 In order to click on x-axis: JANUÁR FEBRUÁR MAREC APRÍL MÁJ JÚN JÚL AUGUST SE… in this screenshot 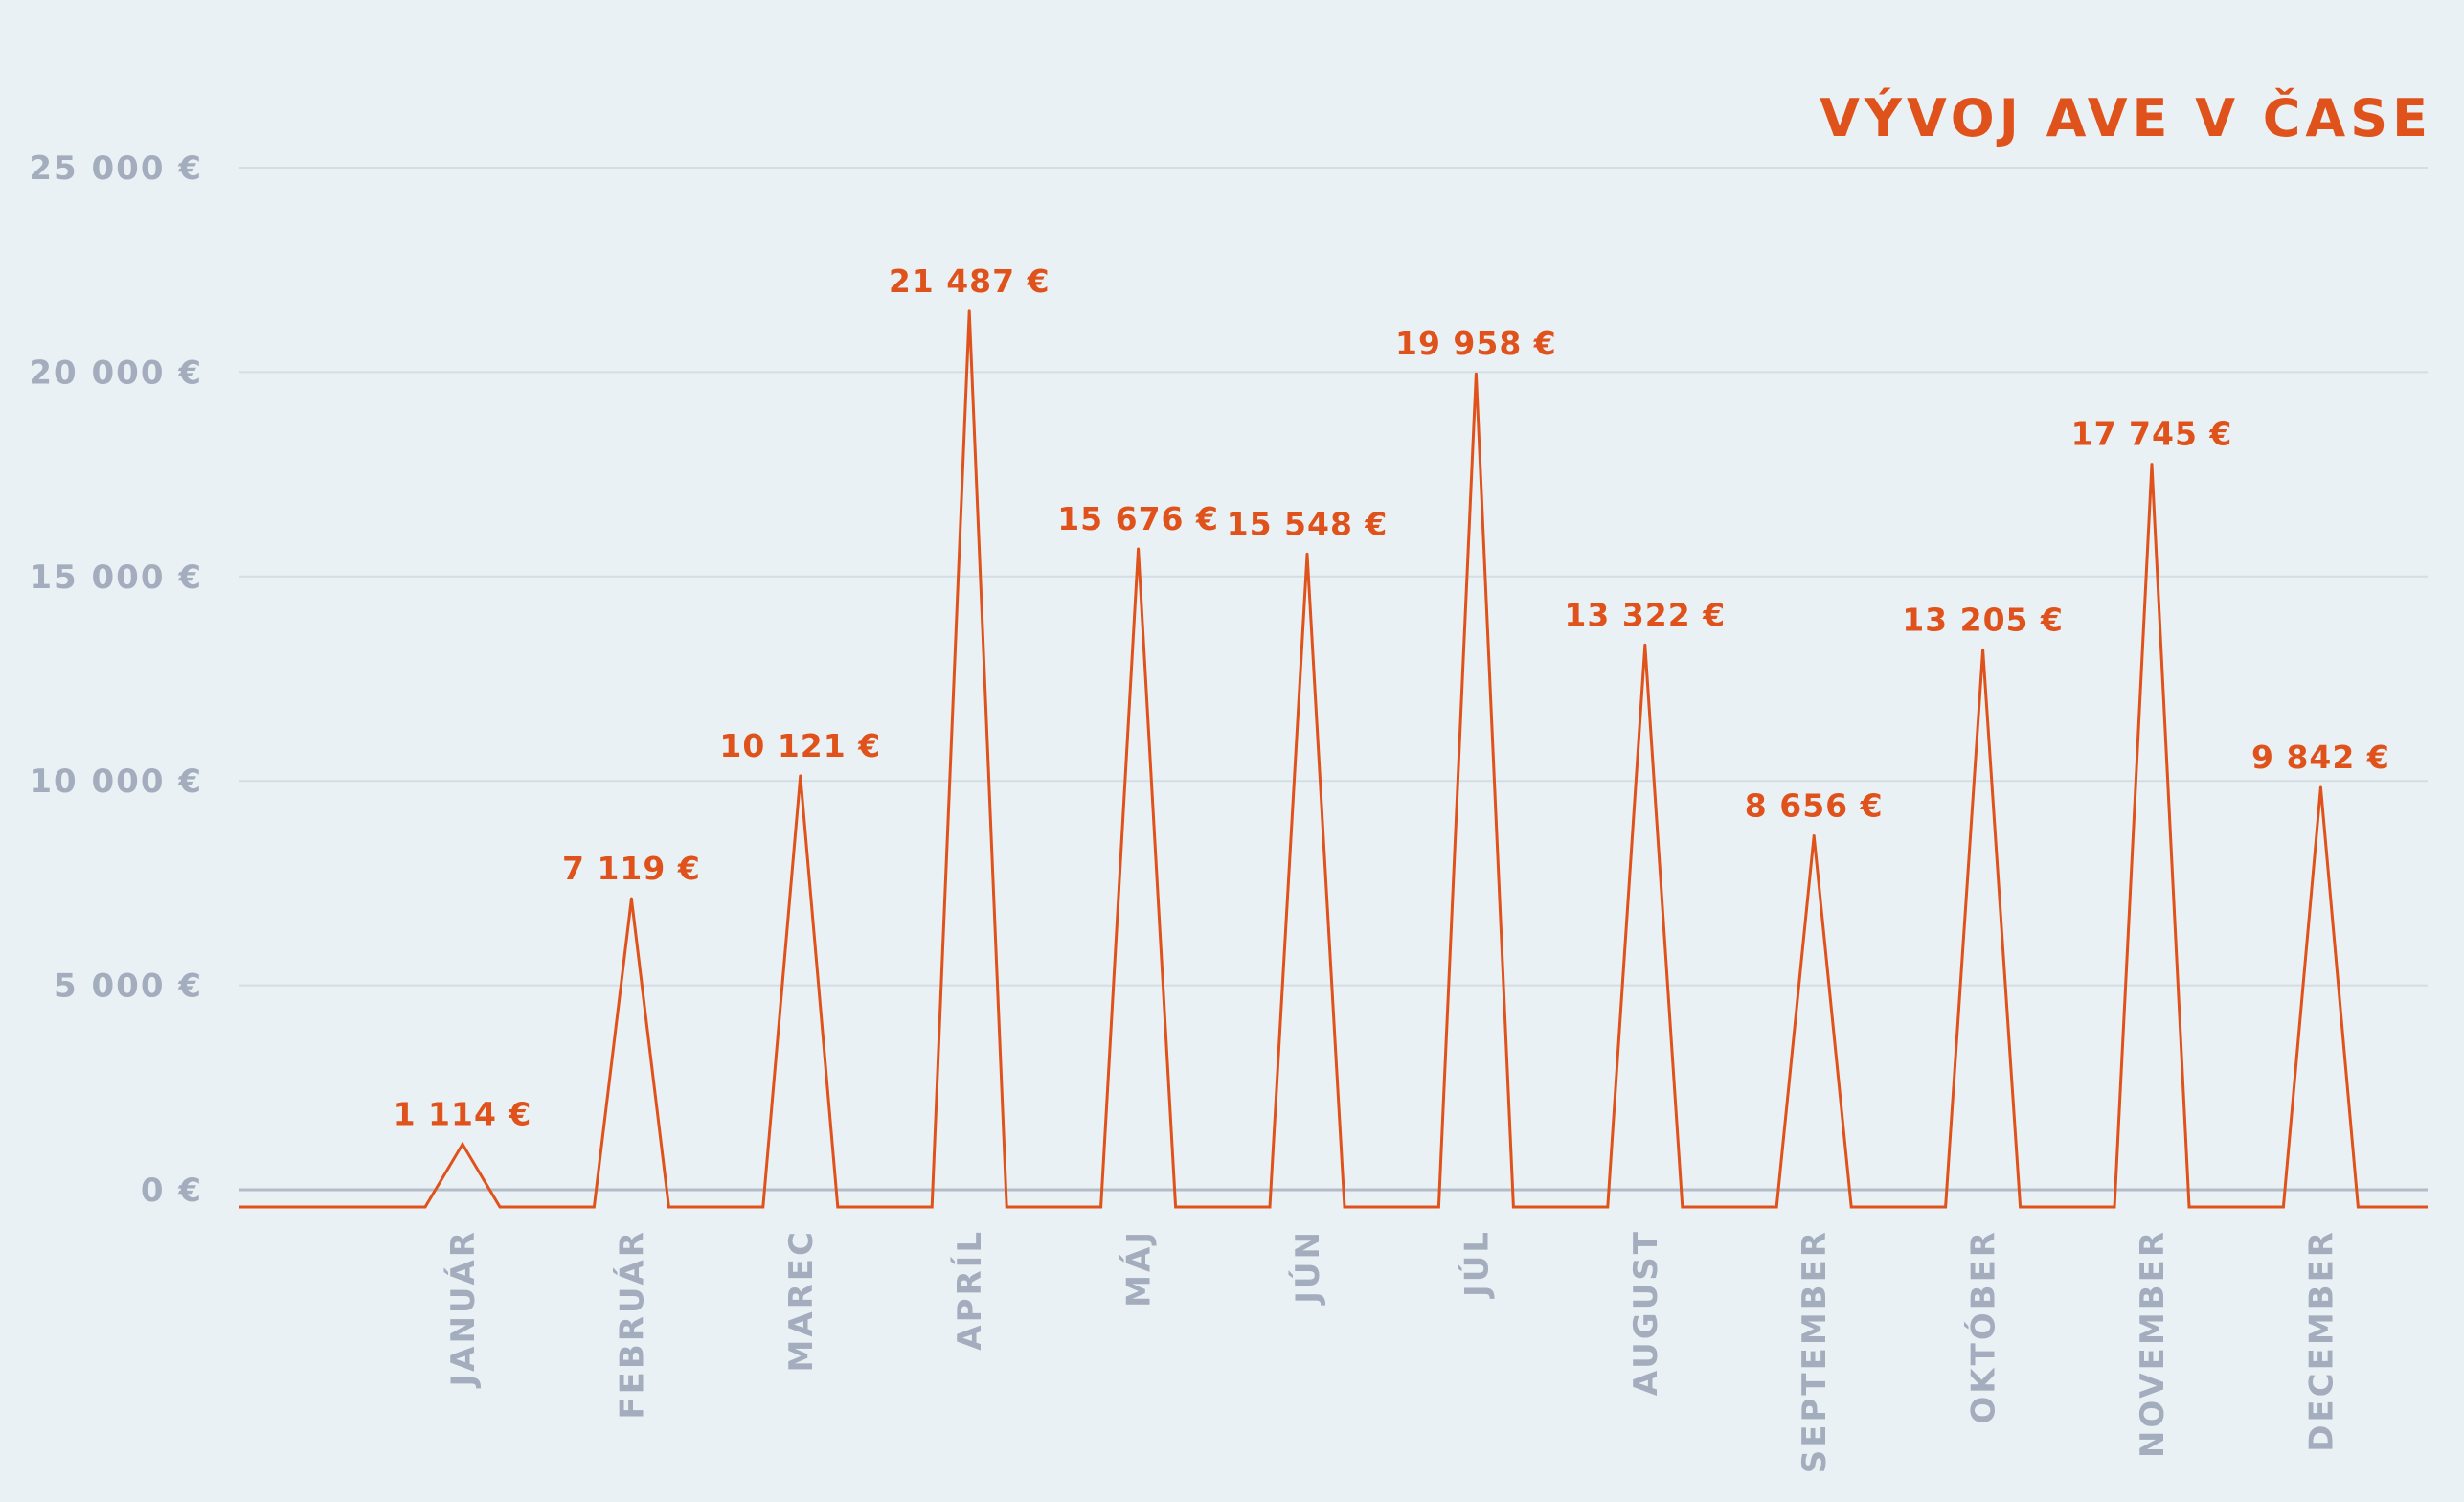, I will do `click(1391, 1351)`.